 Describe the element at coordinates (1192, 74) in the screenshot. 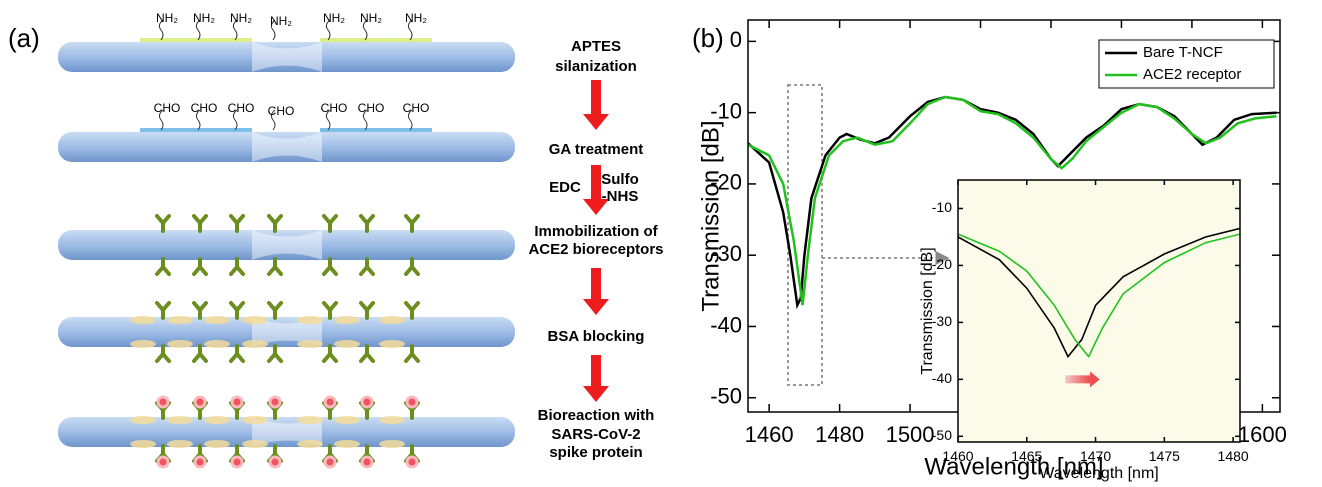

I see `legend-label: ACE2 receptor` at that location.